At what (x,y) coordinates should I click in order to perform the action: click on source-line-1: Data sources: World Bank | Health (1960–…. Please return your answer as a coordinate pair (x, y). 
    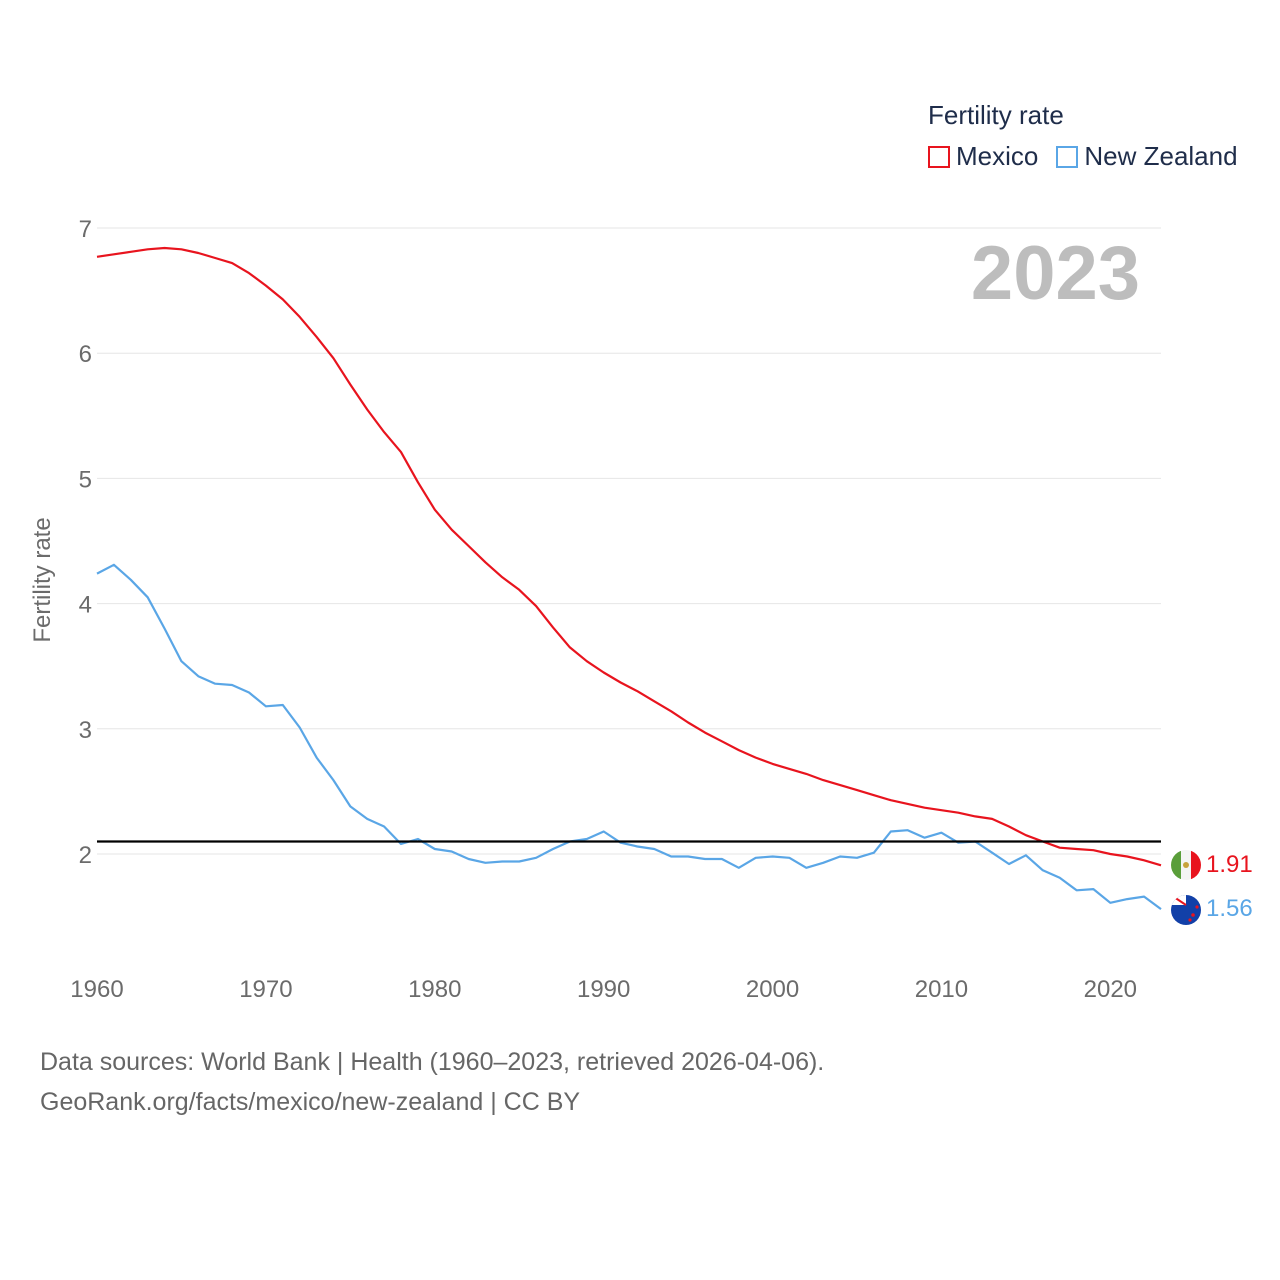
    Looking at the image, I should click on (432, 1062).